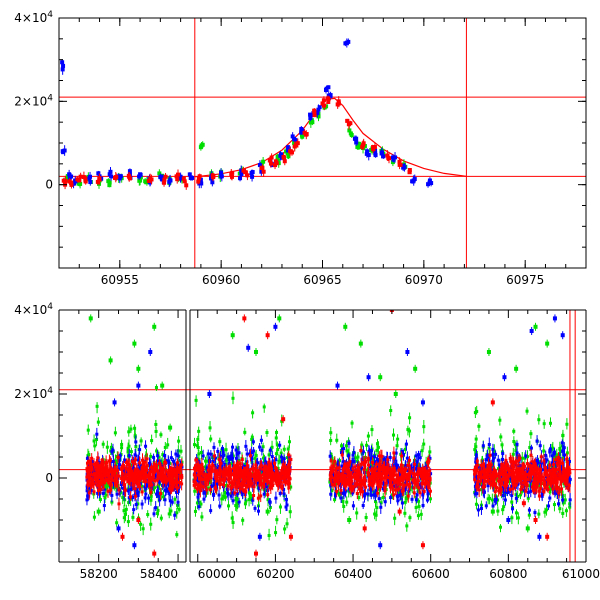 The image size is (600, 600). Describe the element at coordinates (30, 101) in the screenshot. I see `top-ytick-mantissa-1: 2×10` at that location.